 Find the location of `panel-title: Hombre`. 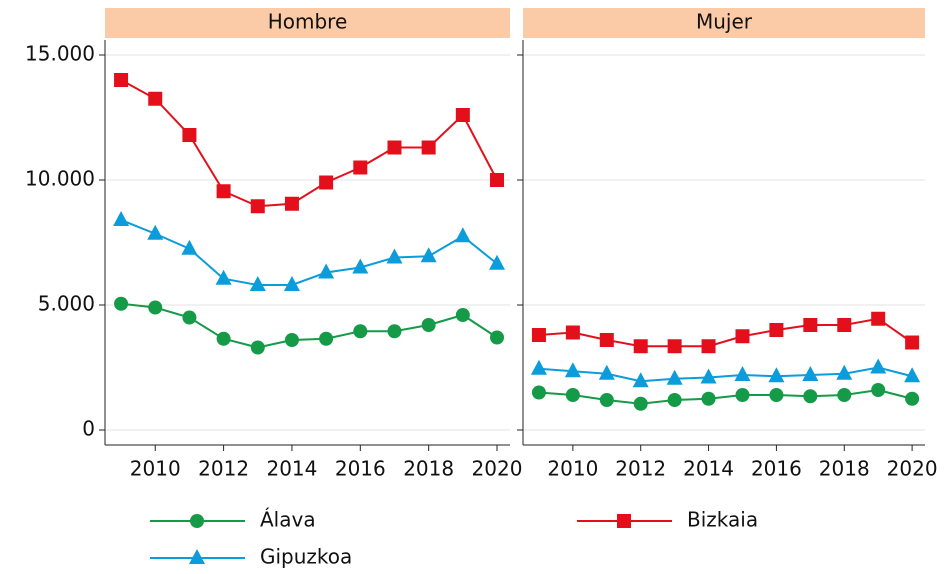

panel-title: Hombre is located at coordinates (308, 22).